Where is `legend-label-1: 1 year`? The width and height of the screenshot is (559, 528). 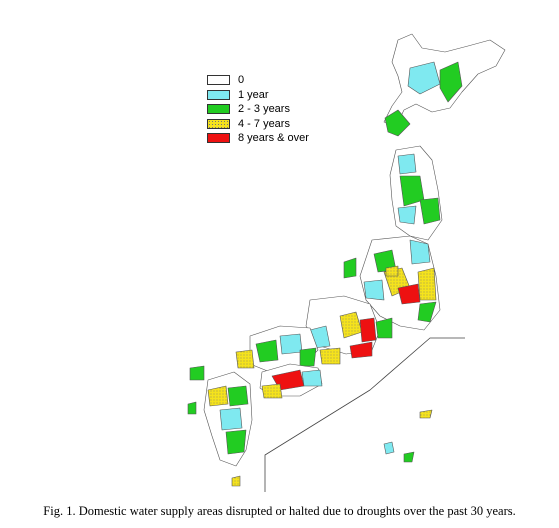
legend-label-1: 1 year is located at coordinates (253, 94).